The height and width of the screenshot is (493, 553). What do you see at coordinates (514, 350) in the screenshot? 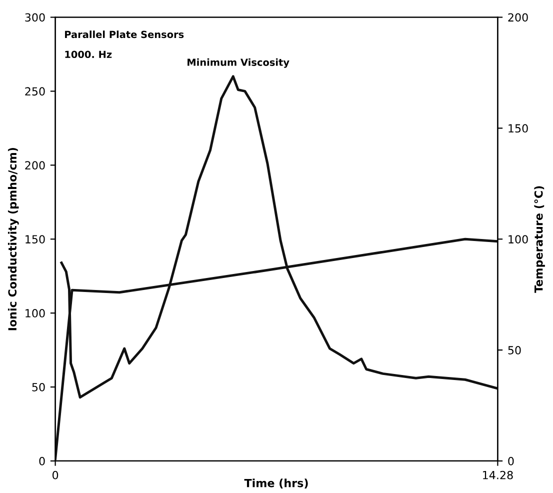
I see `y2-tick-label: 50` at bounding box center [514, 350].